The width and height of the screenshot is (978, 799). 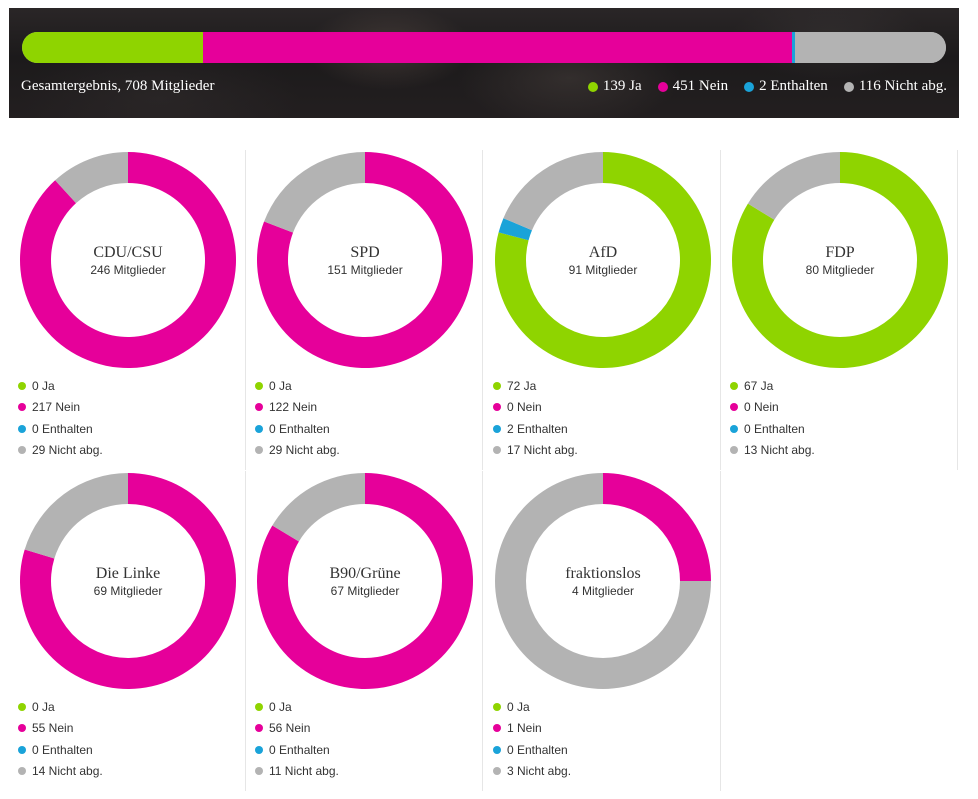 What do you see at coordinates (314, 192) in the screenshot?
I see `donut-slice-spd-nicht-abg` at bounding box center [314, 192].